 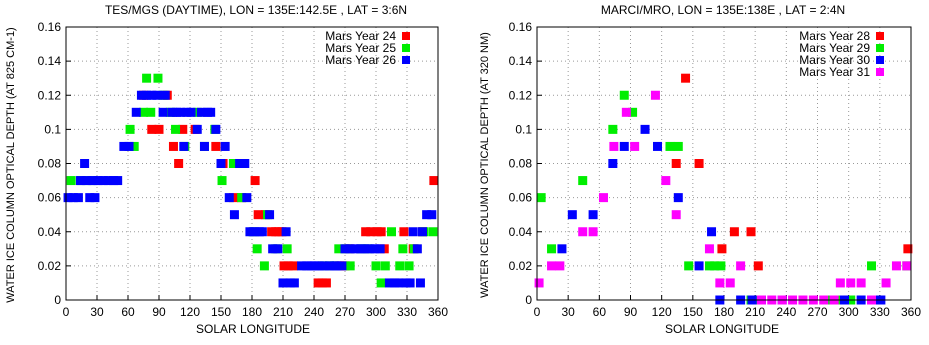 I want to click on x-tick-label: 330, so click(x=407, y=312).